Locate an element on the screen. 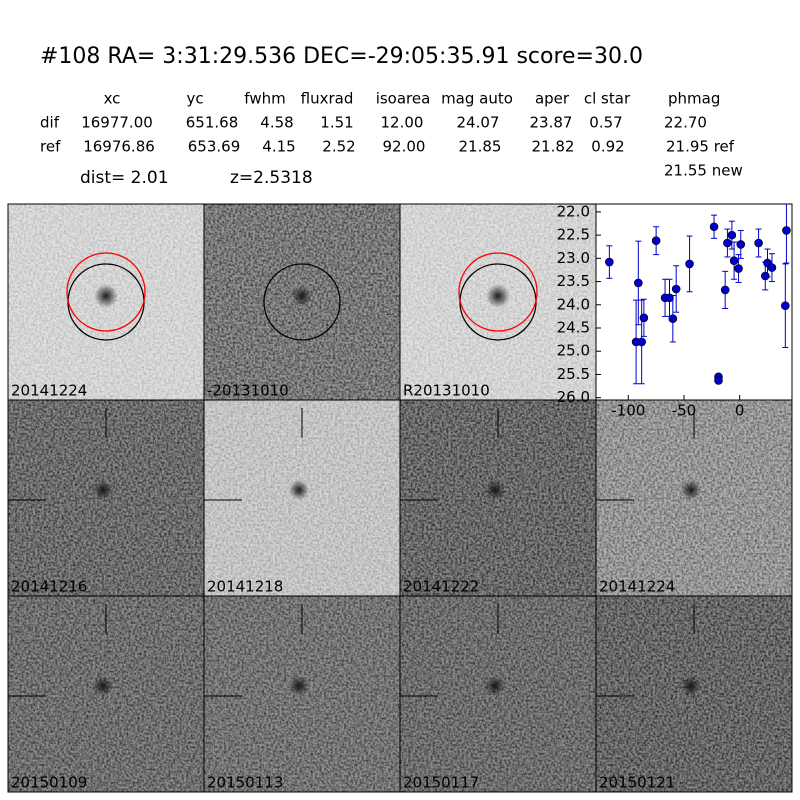  image-panel: -20131010 is located at coordinates (302, 302).